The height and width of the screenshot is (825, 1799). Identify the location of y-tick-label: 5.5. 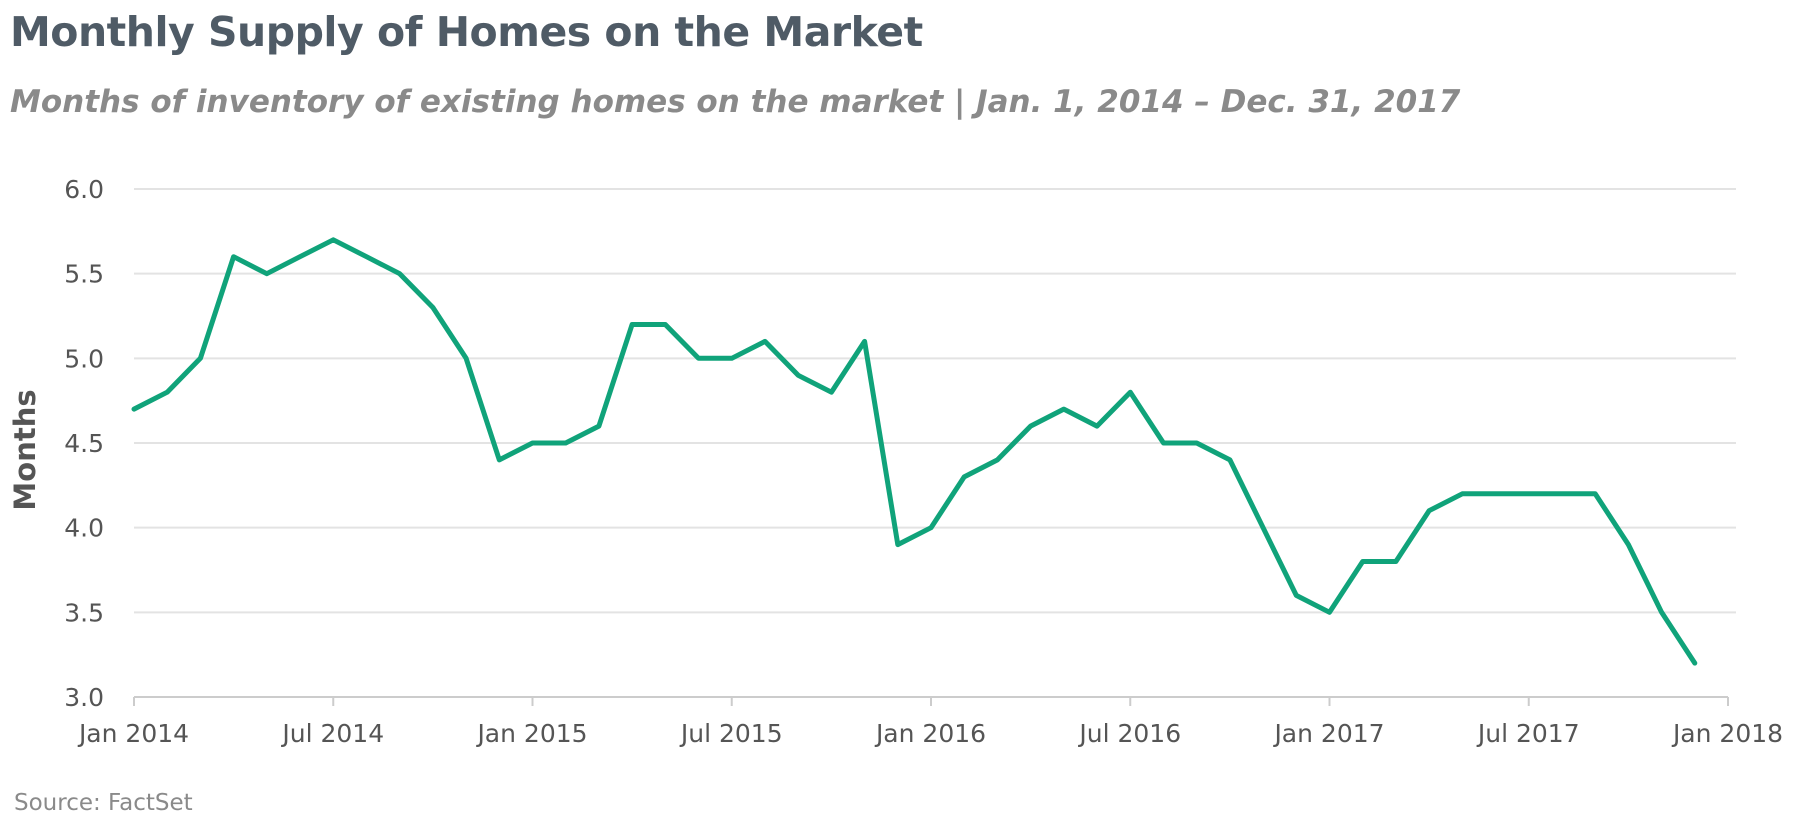
(84, 274).